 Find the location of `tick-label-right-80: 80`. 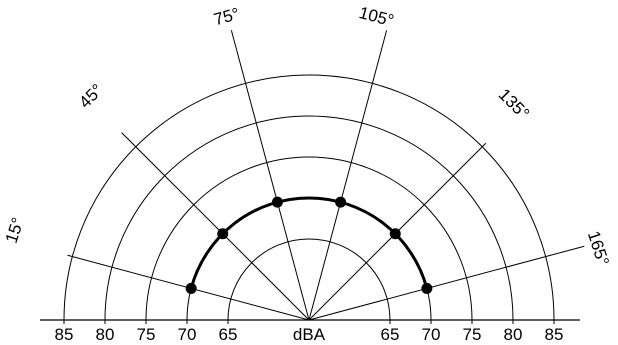

tick-label-right-80: 80 is located at coordinates (513, 334).